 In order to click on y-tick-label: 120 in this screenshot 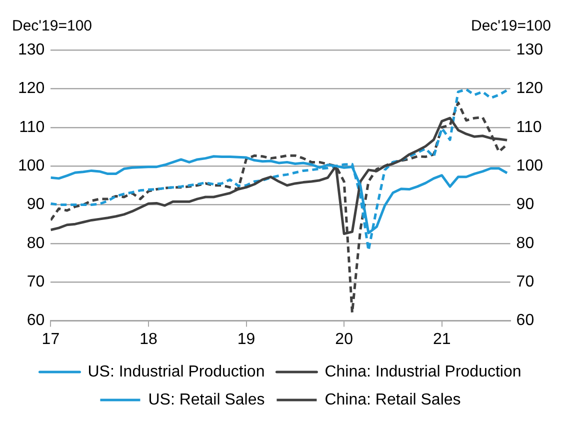, I will do `click(31, 89)`.